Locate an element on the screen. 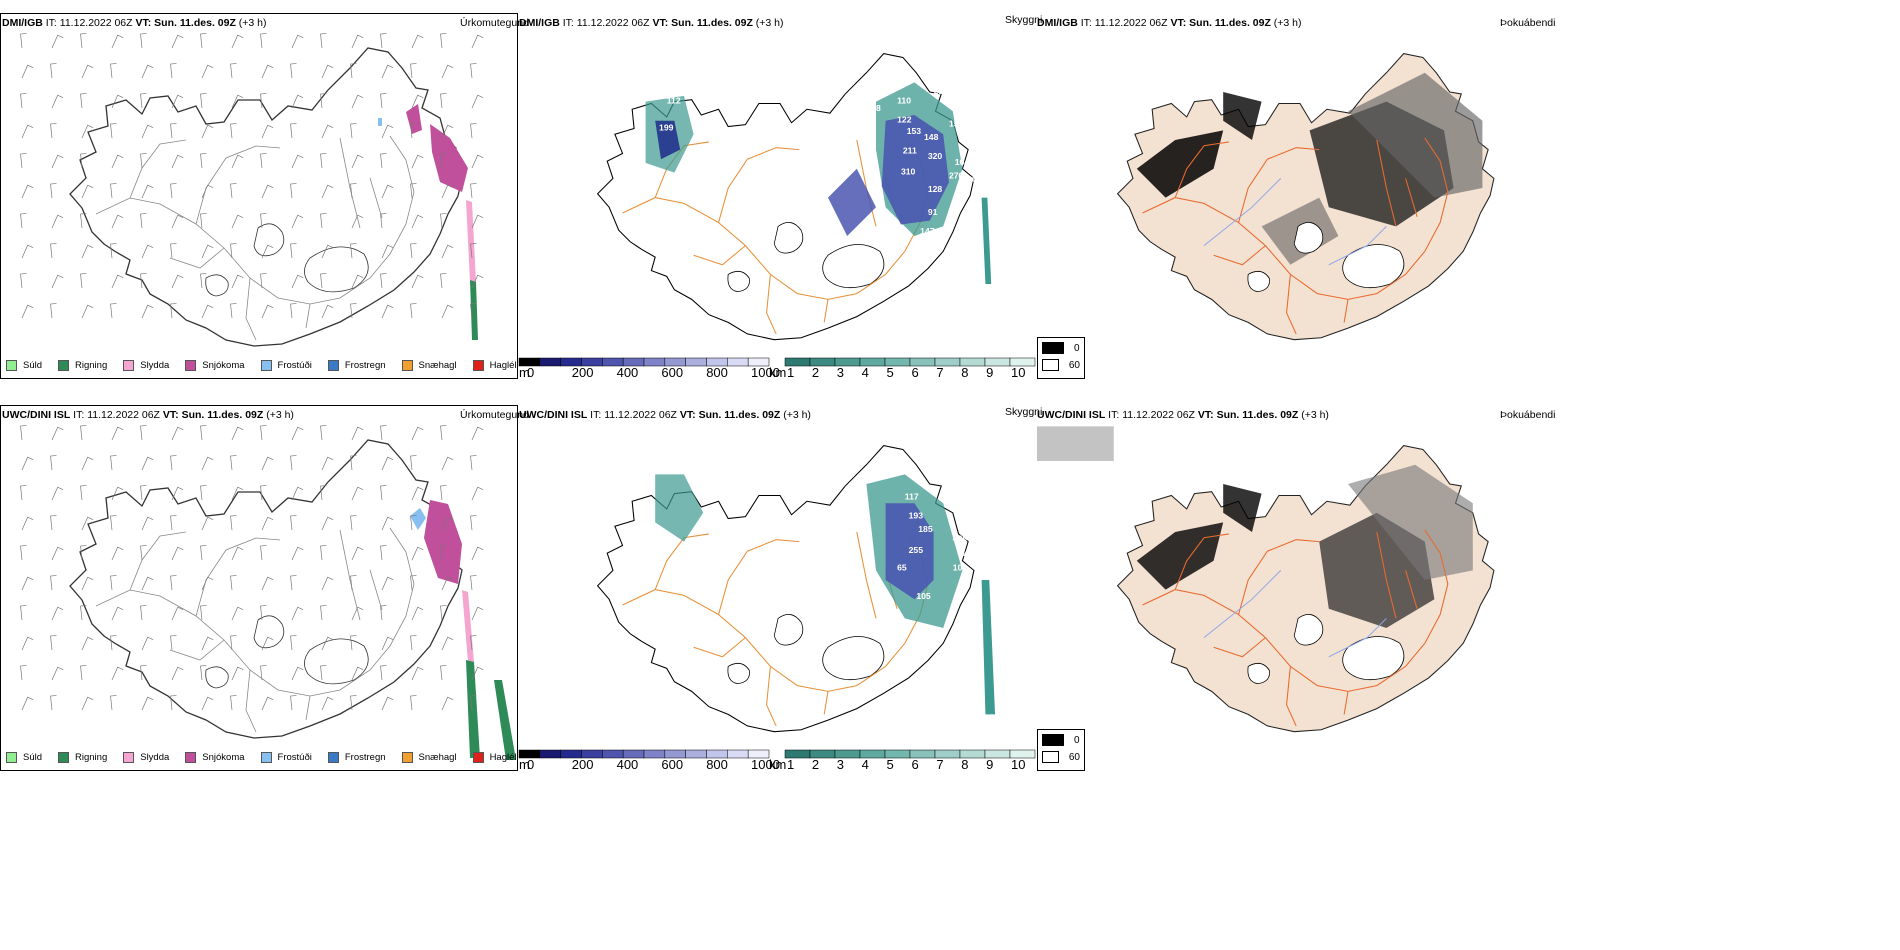 This screenshot has height=950, width=1900. map-value-label: 101 is located at coordinates (960, 567).